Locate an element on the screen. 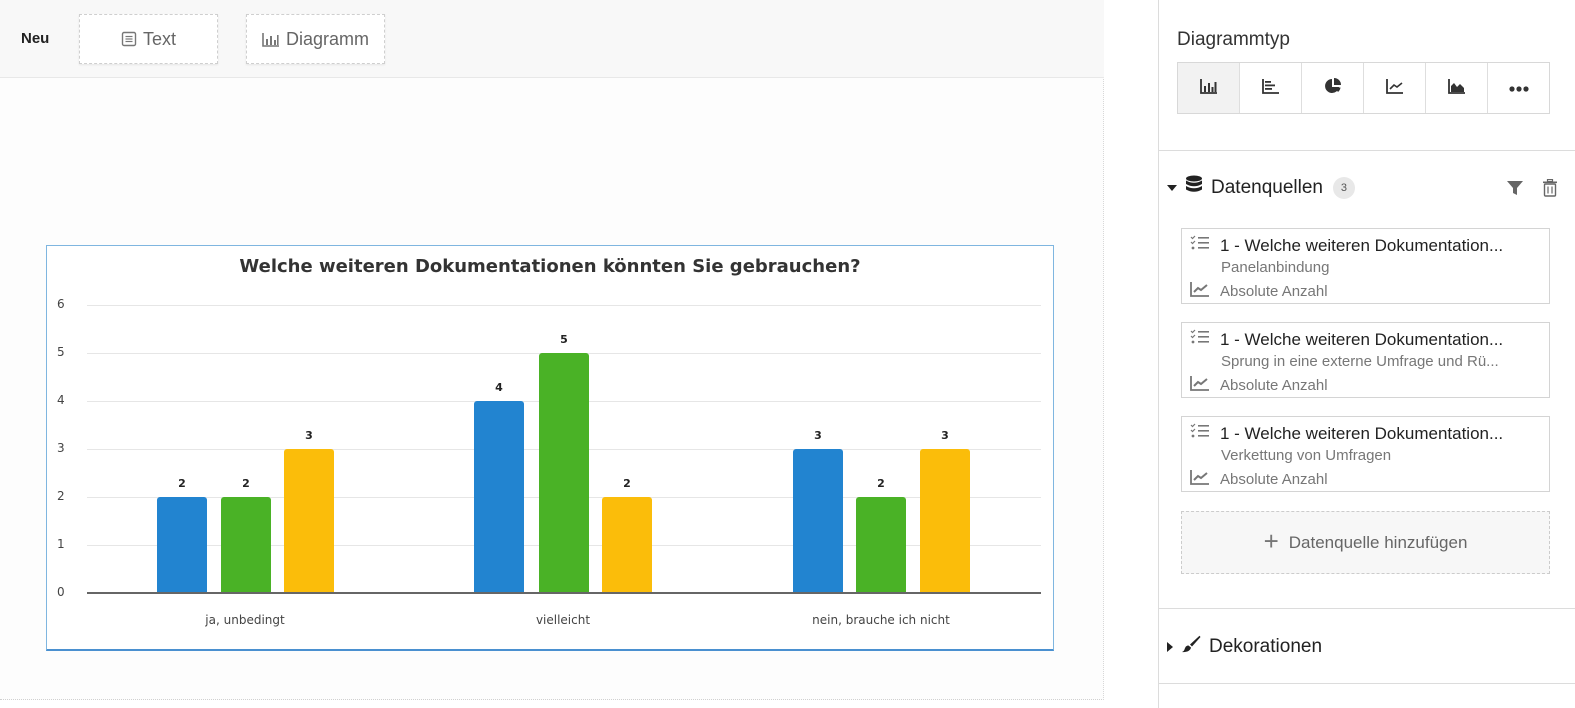 Image resolution: width=1575 pixels, height=708 pixels. chart-type-area-button is located at coordinates (1457, 88).